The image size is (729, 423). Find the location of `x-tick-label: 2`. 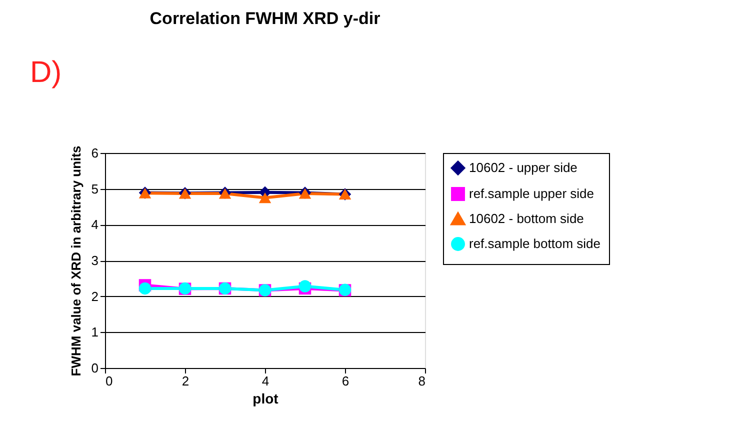

x-tick-label: 2 is located at coordinates (186, 381).